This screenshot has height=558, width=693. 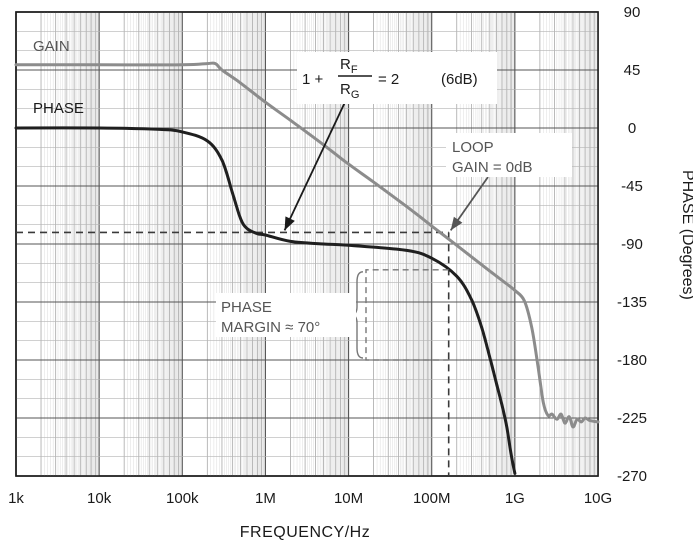 What do you see at coordinates (355, 95) in the screenshot?
I see `formula-den-sub: G` at bounding box center [355, 95].